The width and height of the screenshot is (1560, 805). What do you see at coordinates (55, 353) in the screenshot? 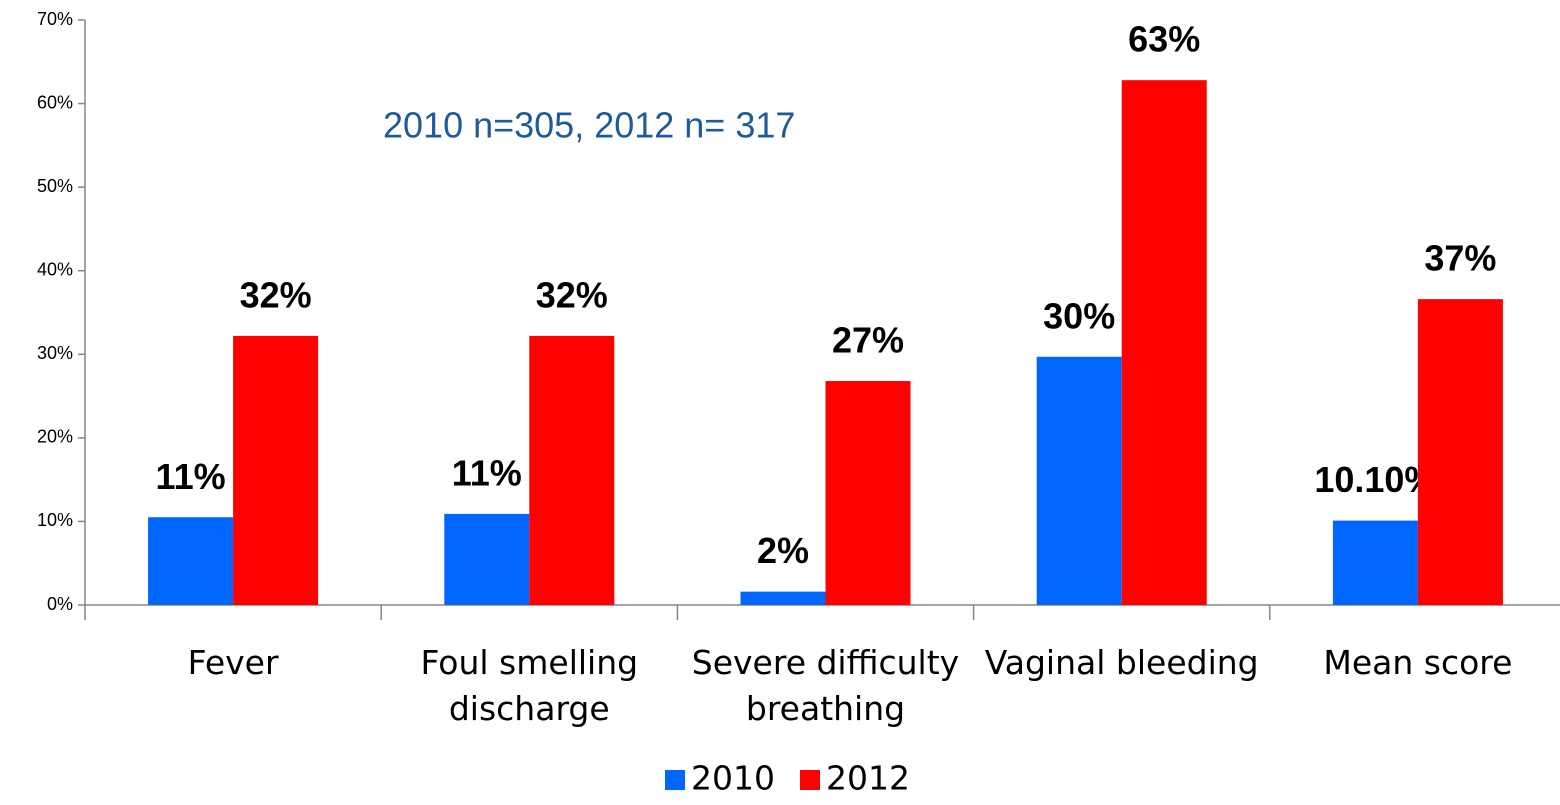
I see `y-tick-label: 30%` at bounding box center [55, 353].